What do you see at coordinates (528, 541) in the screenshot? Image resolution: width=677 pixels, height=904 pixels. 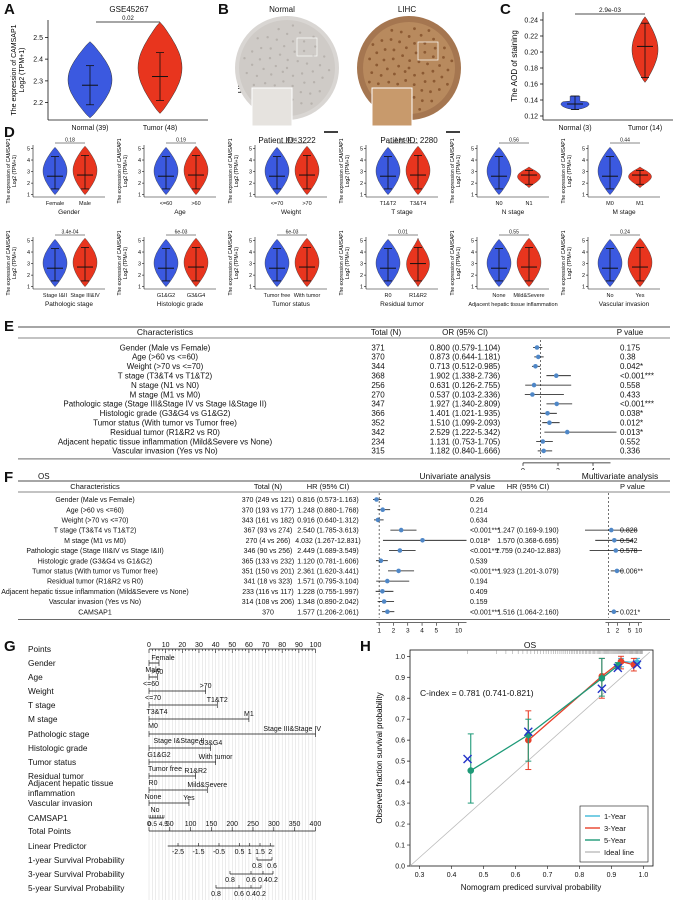 I see `row-hr-multi: 1.570 (0.368-6.695)` at bounding box center [528, 541].